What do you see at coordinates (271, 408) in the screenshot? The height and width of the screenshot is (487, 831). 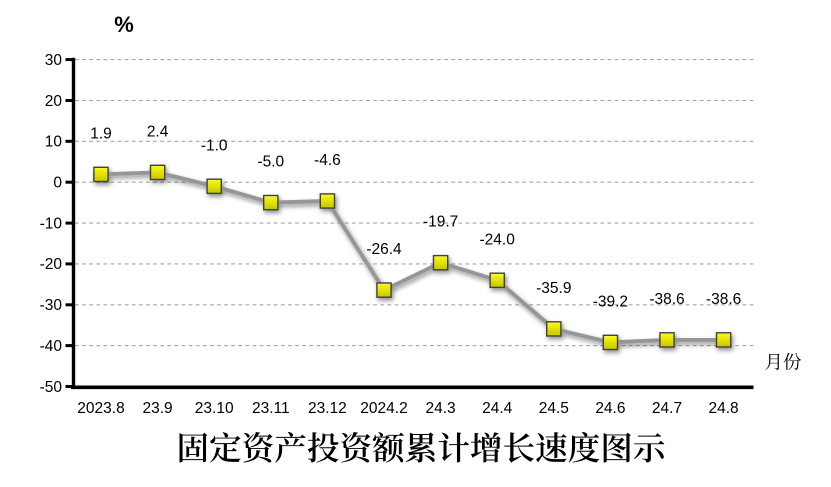 I see `svg-text: 23.11` at bounding box center [271, 408].